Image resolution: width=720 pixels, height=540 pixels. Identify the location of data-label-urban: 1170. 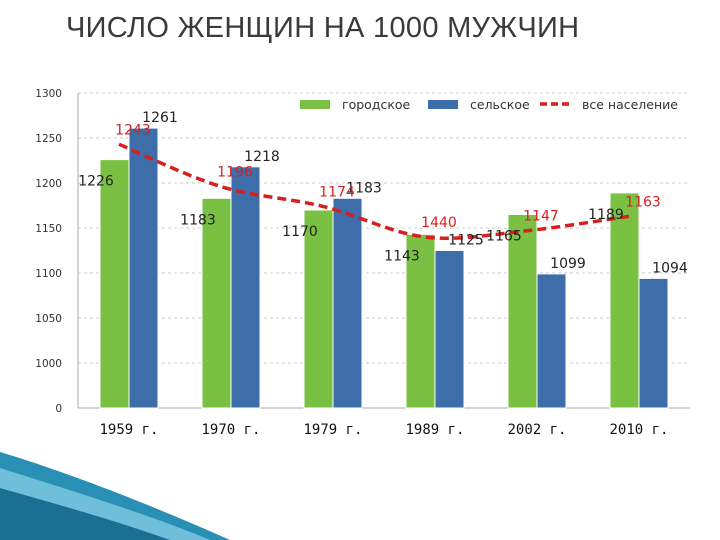
(300, 232).